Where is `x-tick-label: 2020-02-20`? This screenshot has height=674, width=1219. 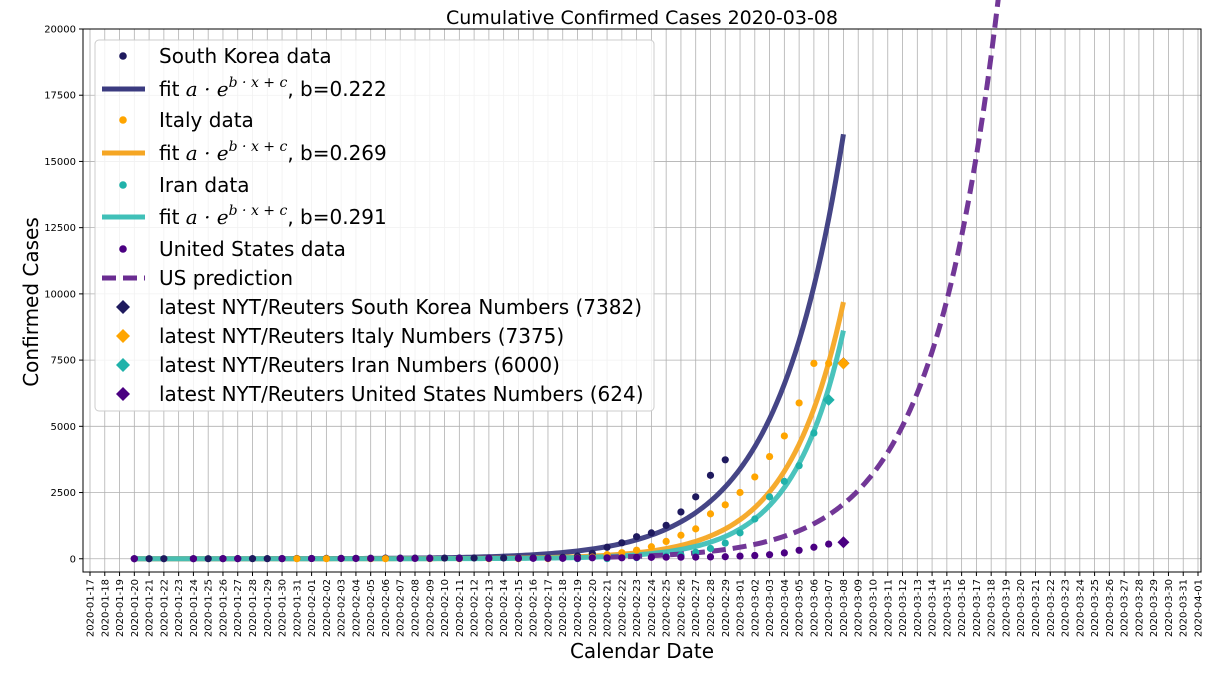
x-tick-label: 2020-02-20 is located at coordinates (593, 608).